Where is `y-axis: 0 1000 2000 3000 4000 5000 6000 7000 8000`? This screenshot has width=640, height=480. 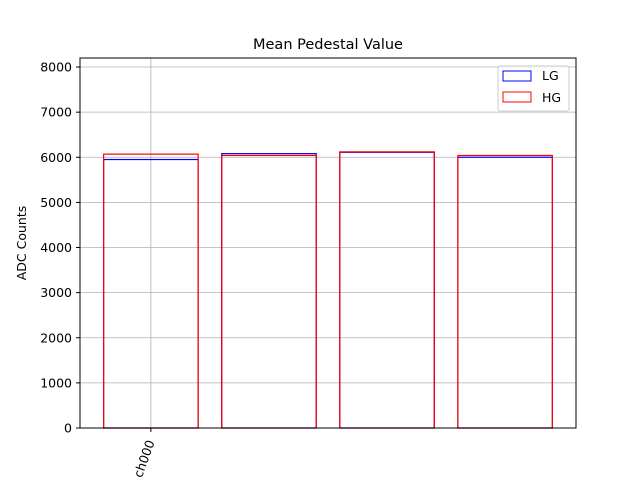
y-axis: 0 1000 2000 3000 4000 5000 6000 7000 8000 is located at coordinates (60, 248).